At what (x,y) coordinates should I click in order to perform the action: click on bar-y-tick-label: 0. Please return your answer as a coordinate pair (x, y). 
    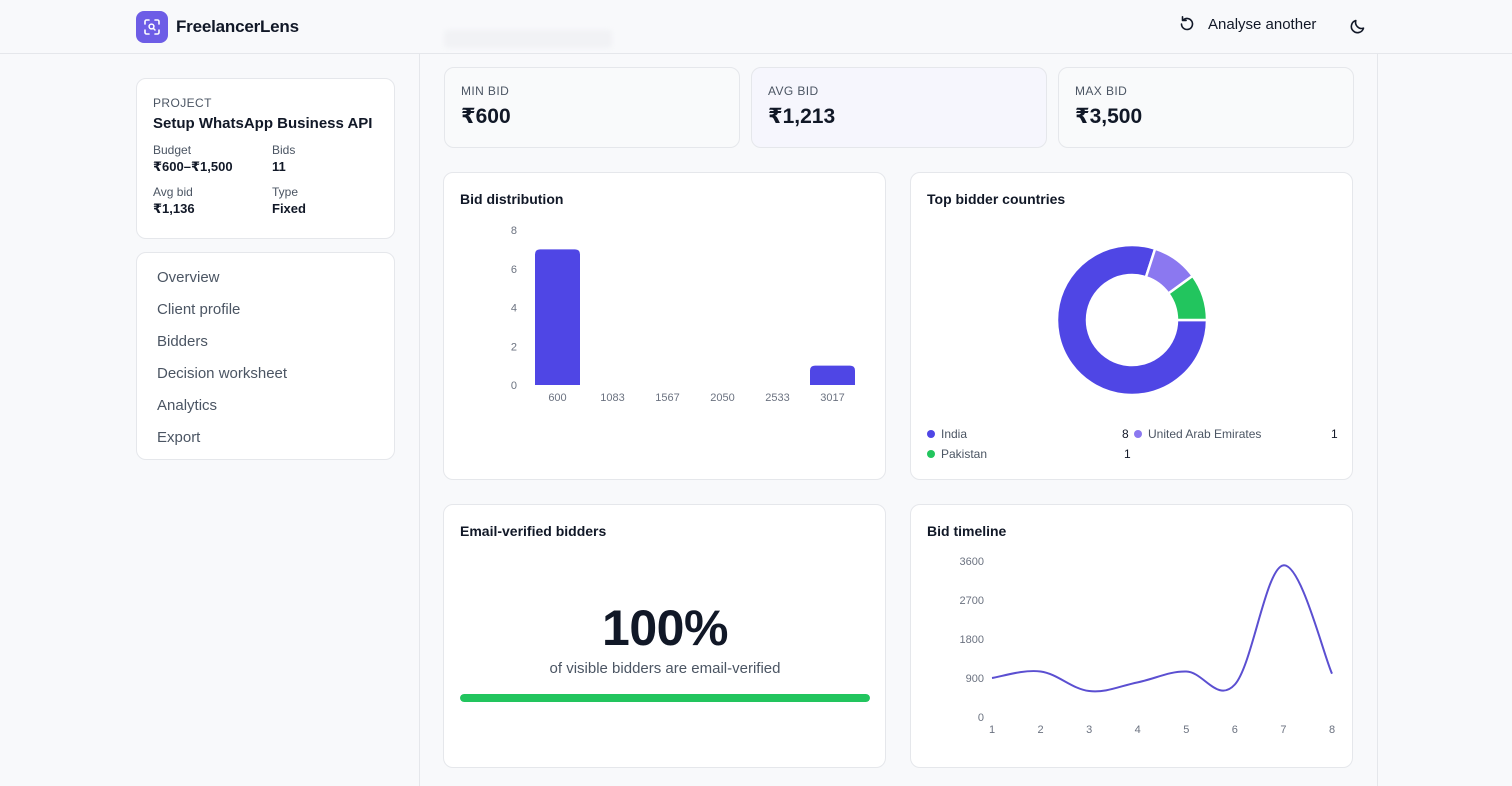
    Looking at the image, I should click on (514, 386).